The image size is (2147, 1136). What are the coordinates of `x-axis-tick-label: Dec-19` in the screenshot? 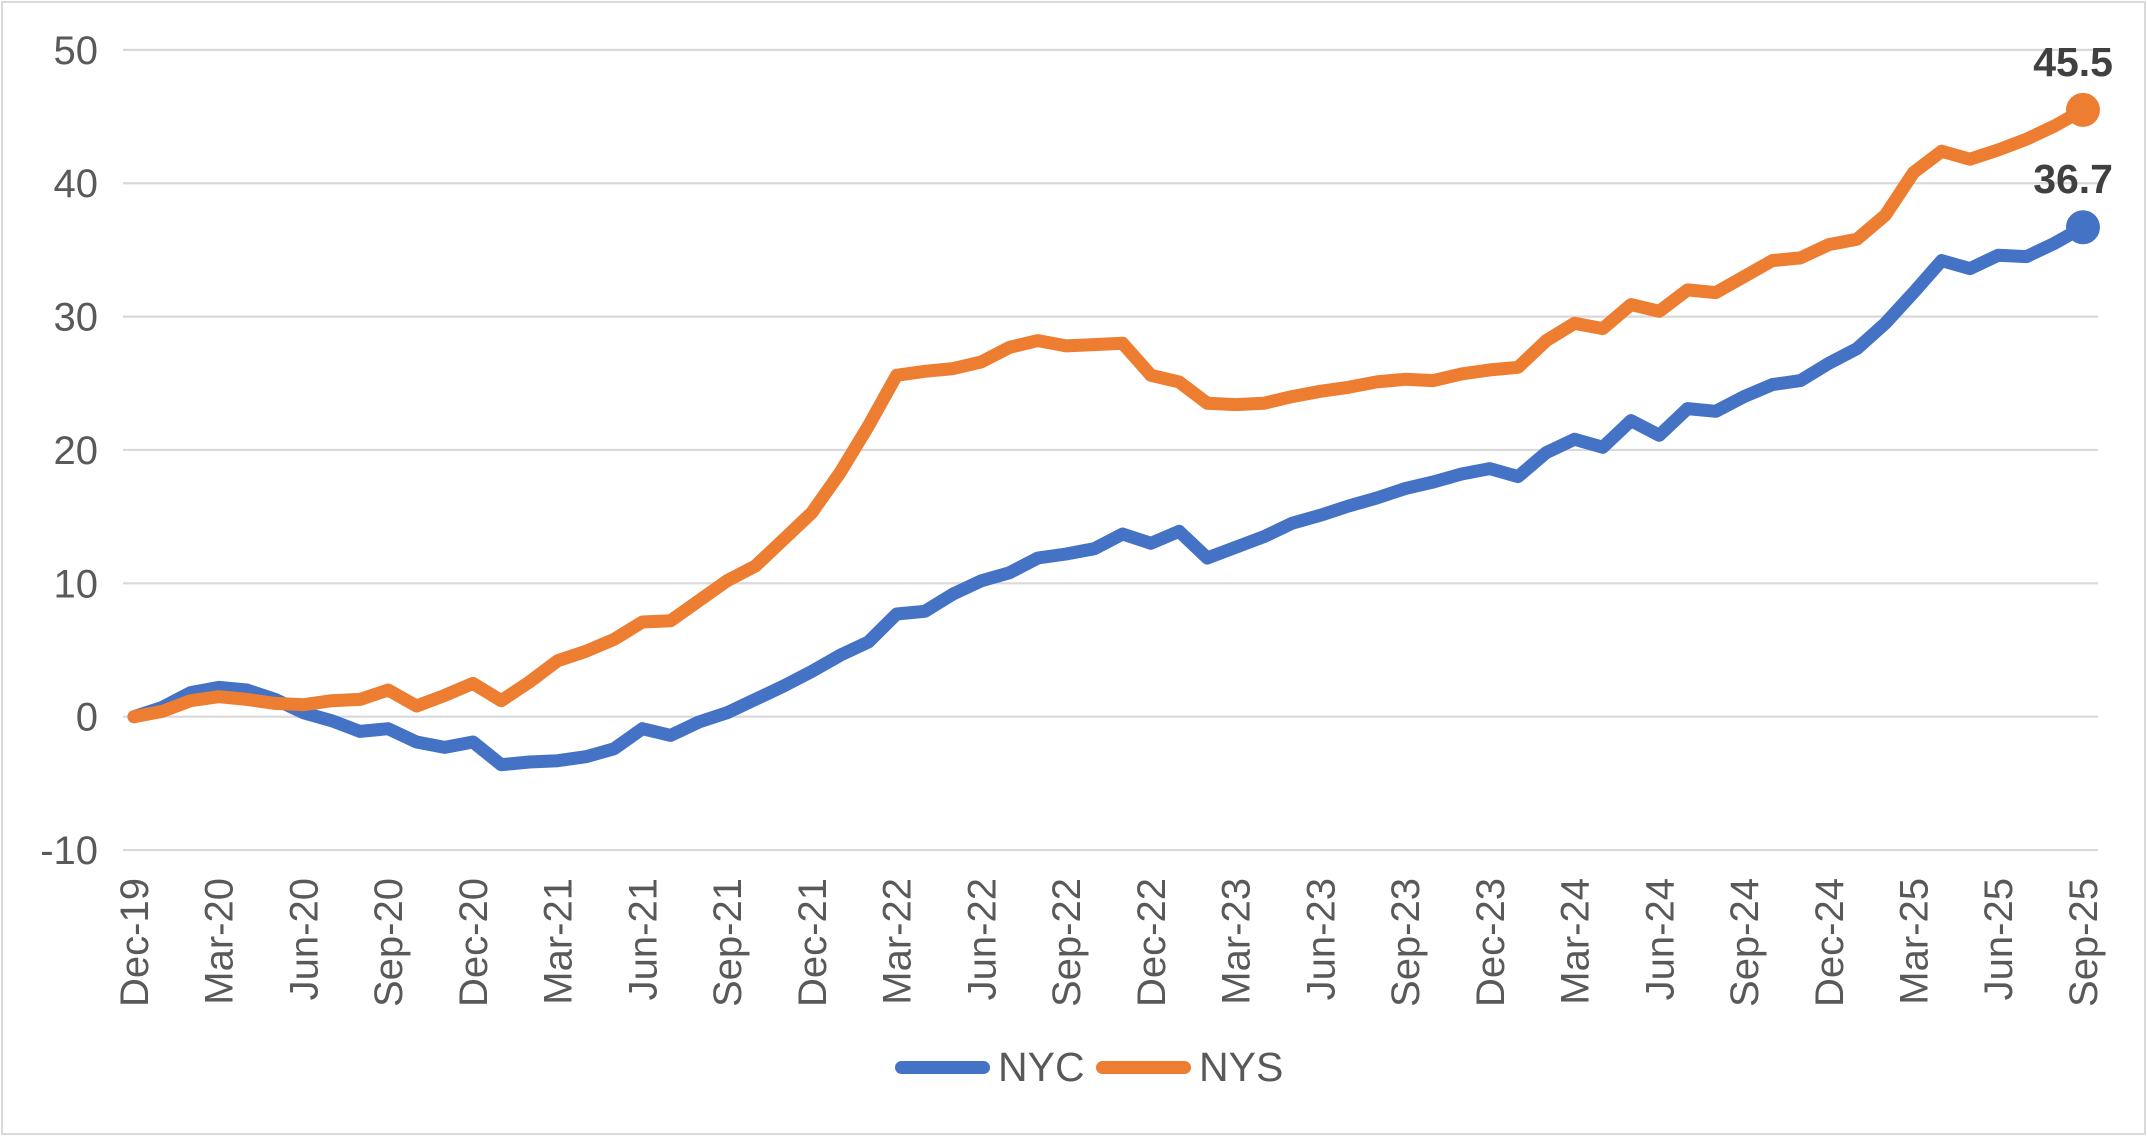 It's located at (135, 942).